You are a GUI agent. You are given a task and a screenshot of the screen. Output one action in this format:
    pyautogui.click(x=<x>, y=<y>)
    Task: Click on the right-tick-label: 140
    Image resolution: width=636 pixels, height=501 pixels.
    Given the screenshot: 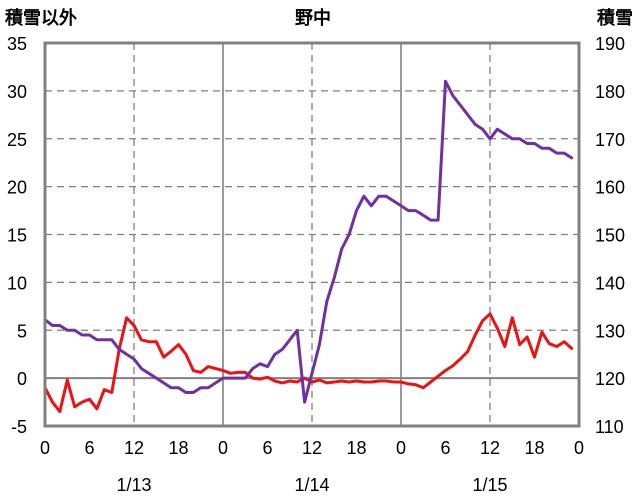 What is the action you would take?
    pyautogui.click(x=610, y=283)
    